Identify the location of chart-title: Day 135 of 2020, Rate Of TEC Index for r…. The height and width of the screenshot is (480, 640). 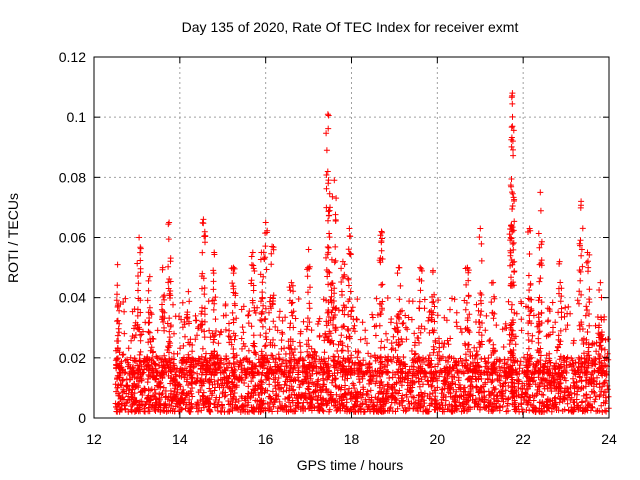
(350, 27).